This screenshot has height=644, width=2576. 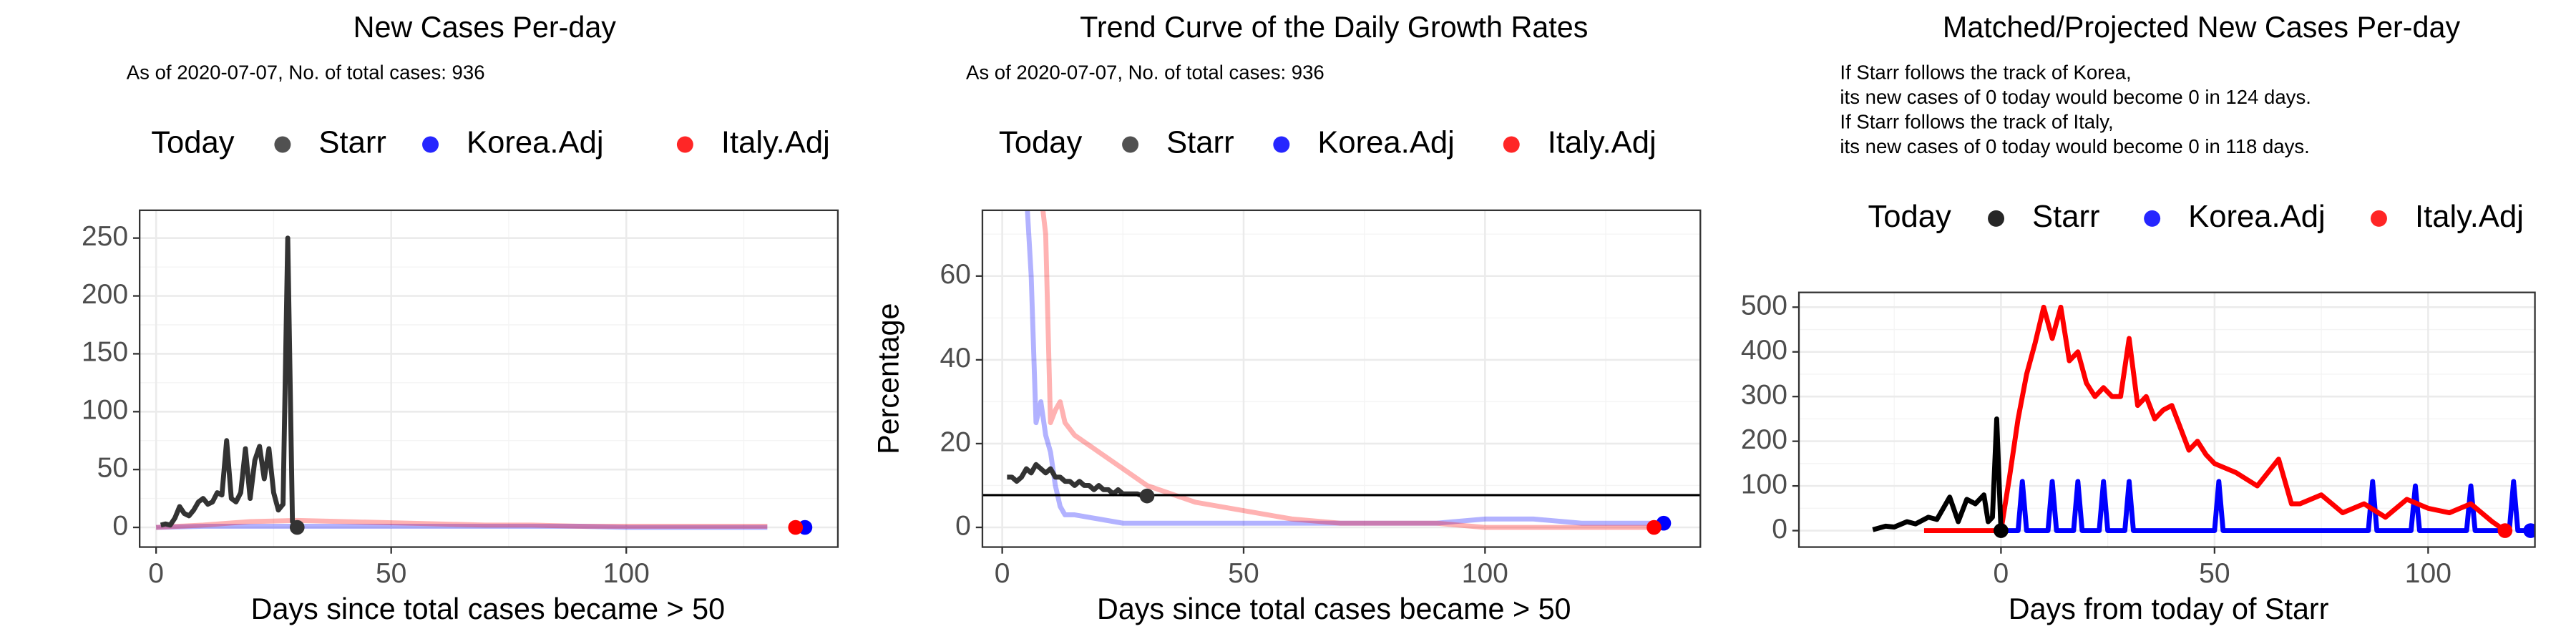 What do you see at coordinates (2202, 27) in the screenshot?
I see `chart-title: Matched/Projected New Cases Per-day` at bounding box center [2202, 27].